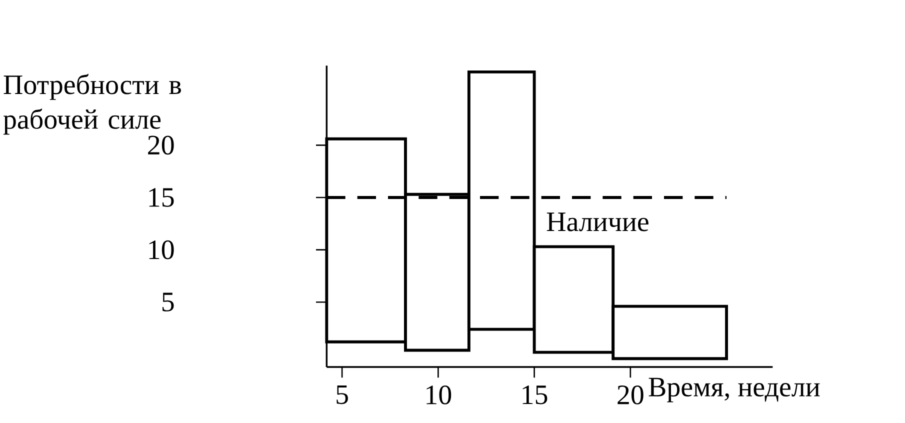 Image resolution: width=905 pixels, height=423 pixels. Describe the element at coordinates (161, 197) in the screenshot. I see `y-tick-label: 15` at that location.